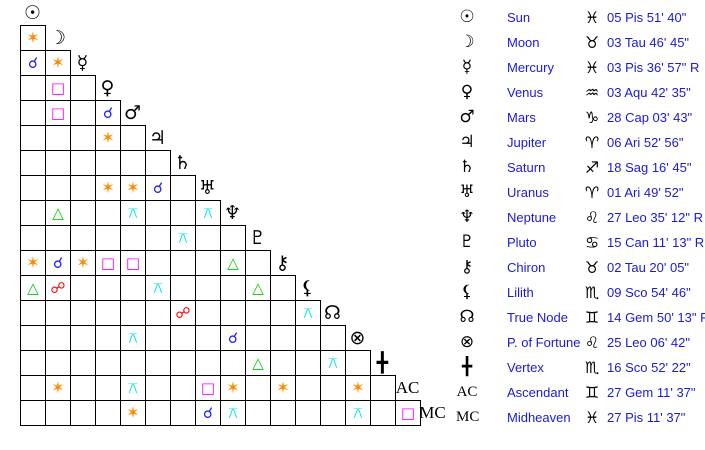 The width and height of the screenshot is (705, 450). What do you see at coordinates (544, 342) in the screenshot?
I see `planet-name: P. of Fortune` at bounding box center [544, 342].